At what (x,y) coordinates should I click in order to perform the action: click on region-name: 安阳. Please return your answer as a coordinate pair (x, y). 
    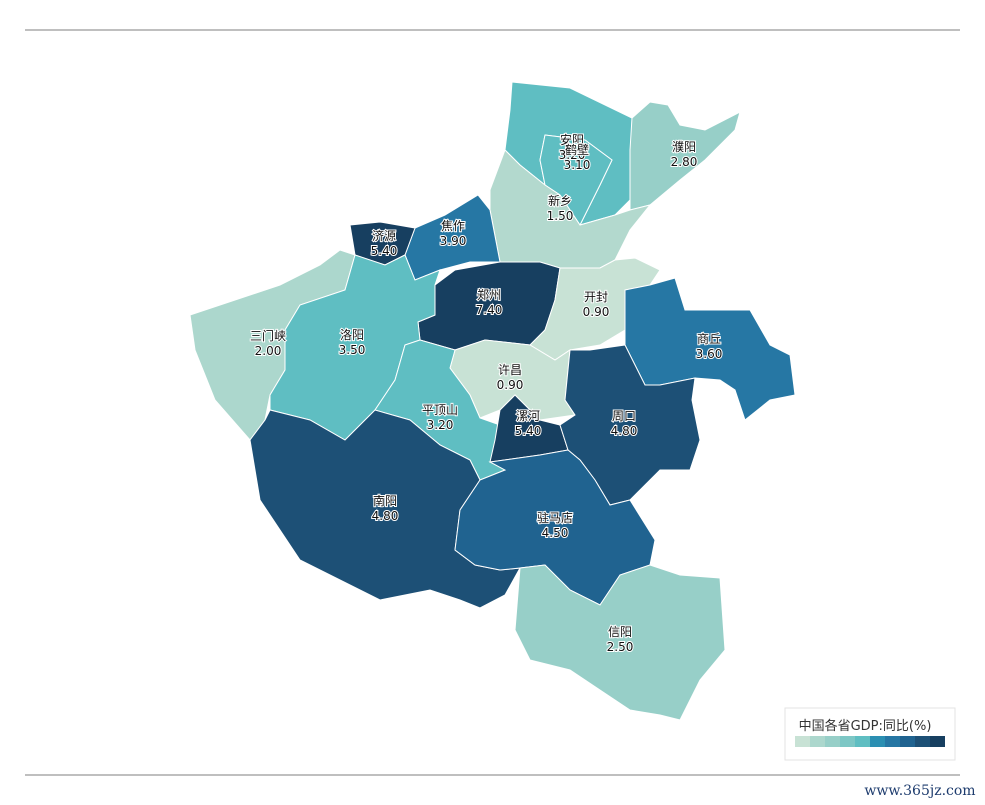
    Looking at the image, I should click on (572, 139).